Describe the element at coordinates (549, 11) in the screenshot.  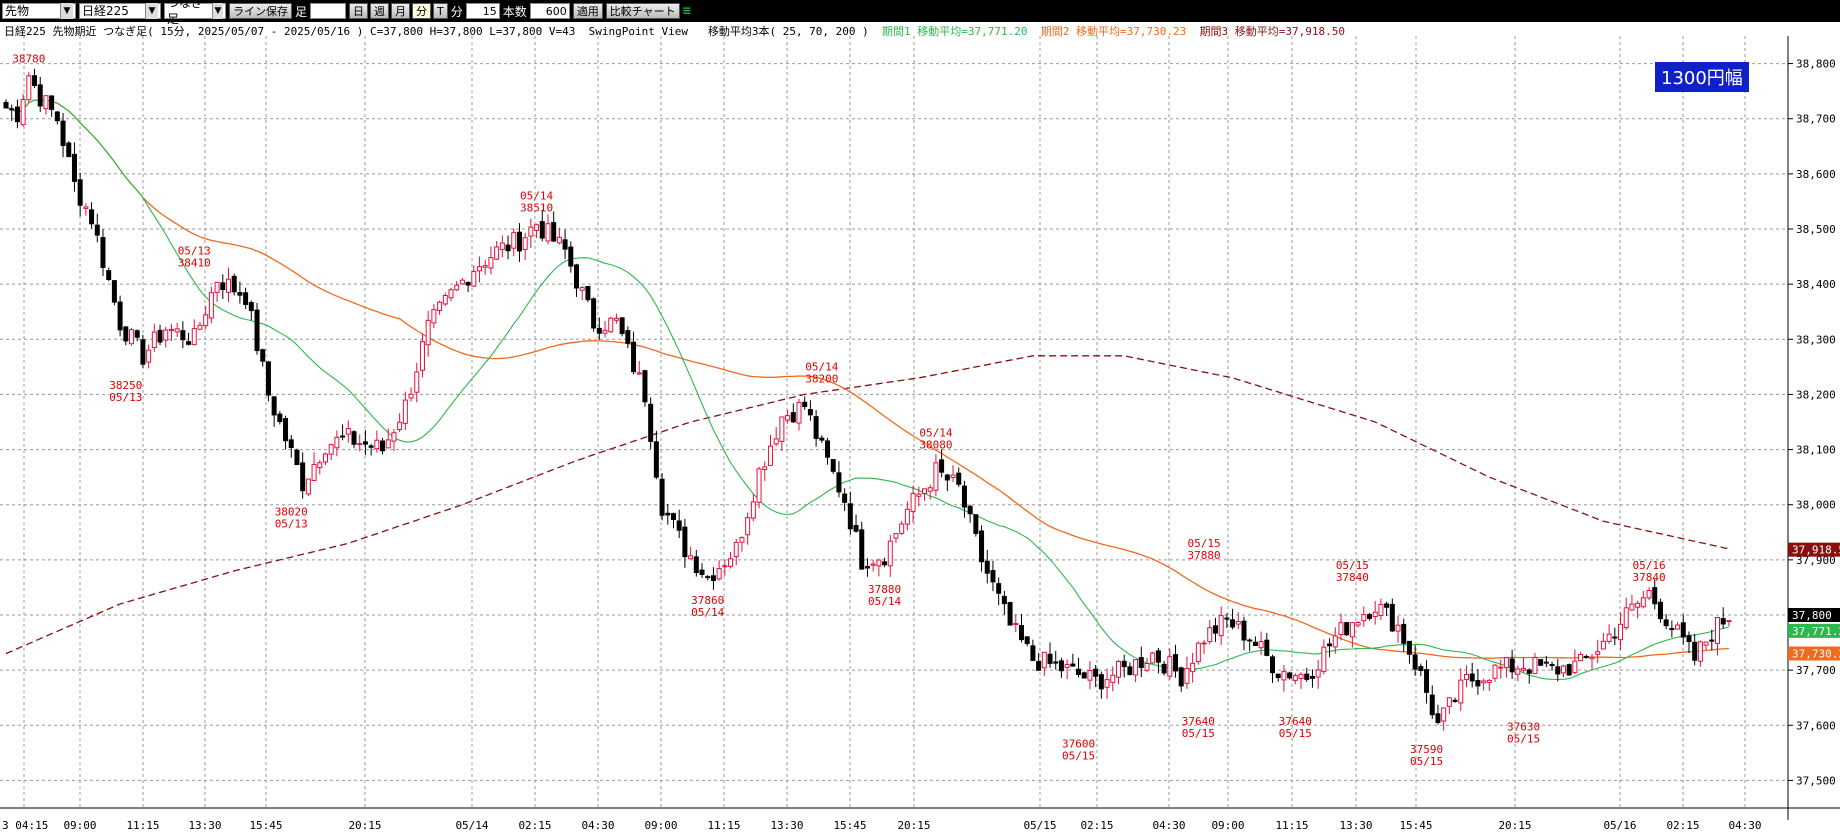
I see `count-input: 600` at that location.